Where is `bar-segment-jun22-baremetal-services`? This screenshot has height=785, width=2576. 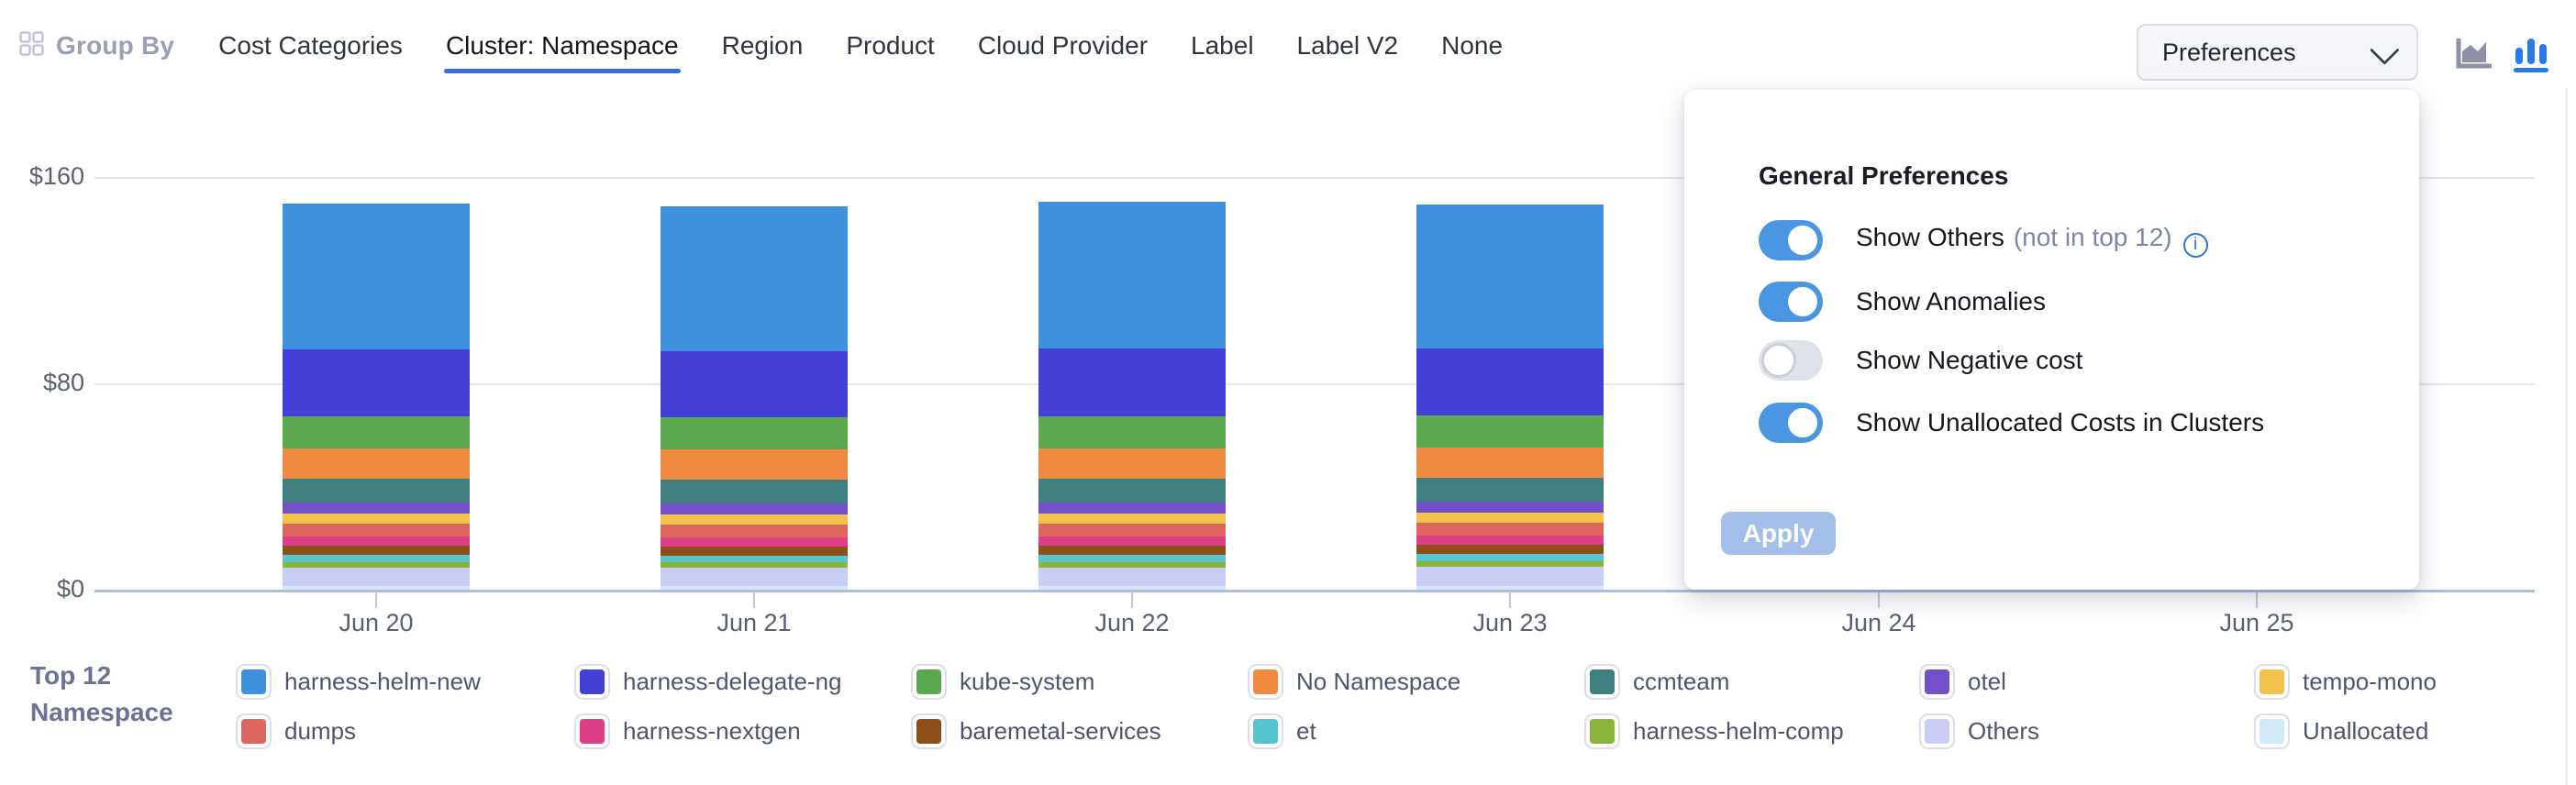 bar-segment-jun22-baremetal-services is located at coordinates (1132, 551).